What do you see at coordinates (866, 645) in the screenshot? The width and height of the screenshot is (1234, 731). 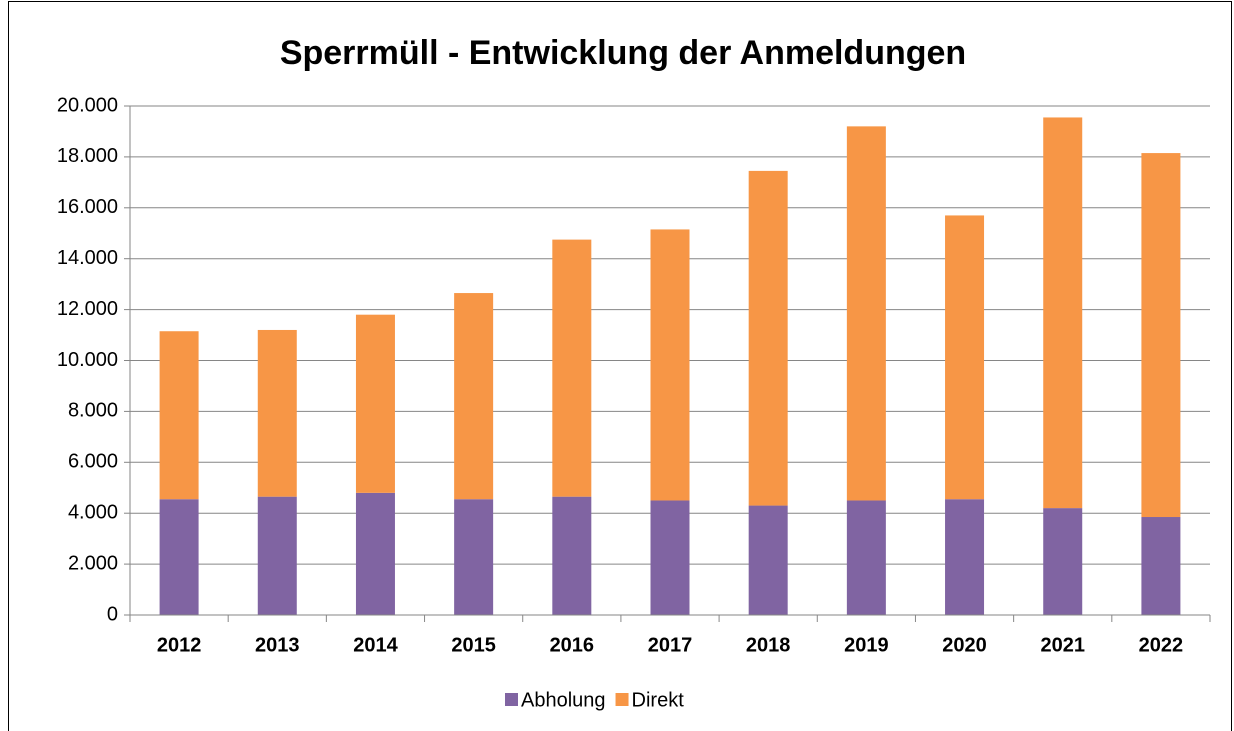 I see `x-tick-label: 2019` at bounding box center [866, 645].